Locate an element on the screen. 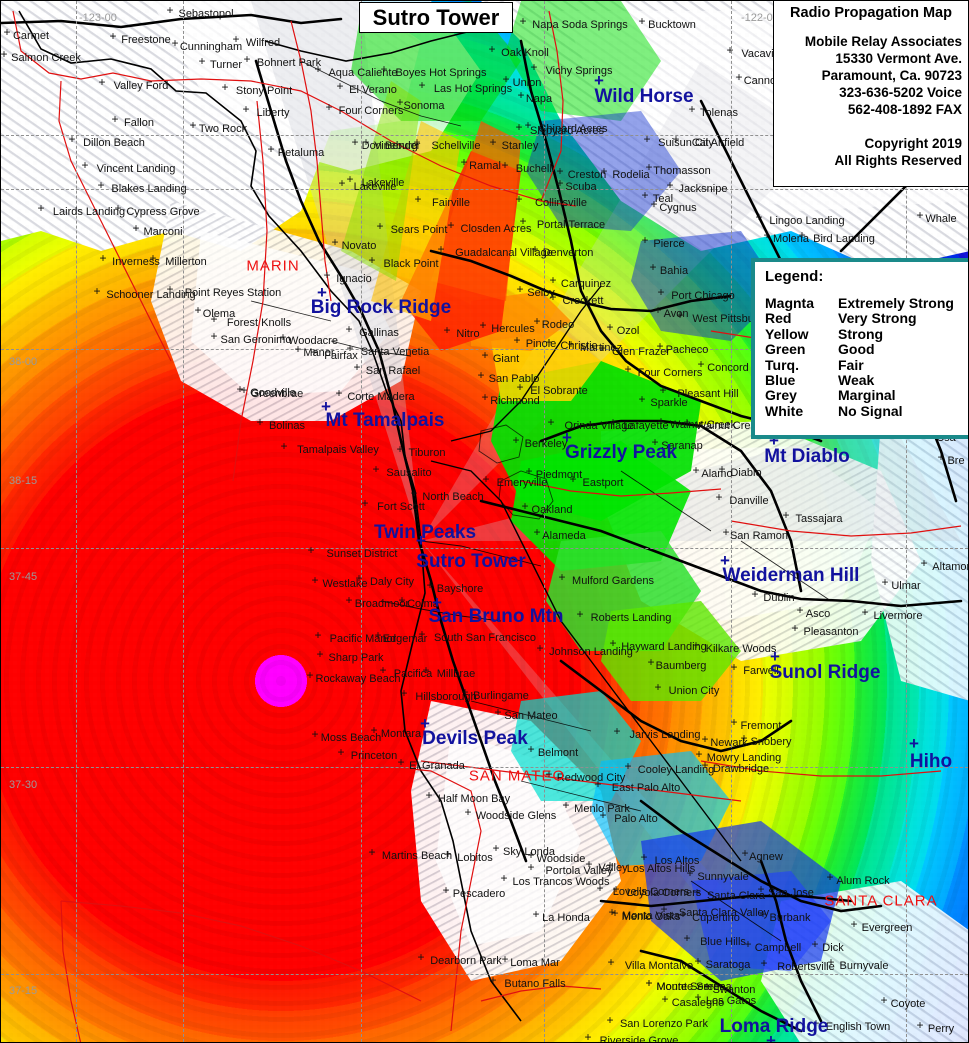  map-title-text: Sutro Tower is located at coordinates (436, 17).